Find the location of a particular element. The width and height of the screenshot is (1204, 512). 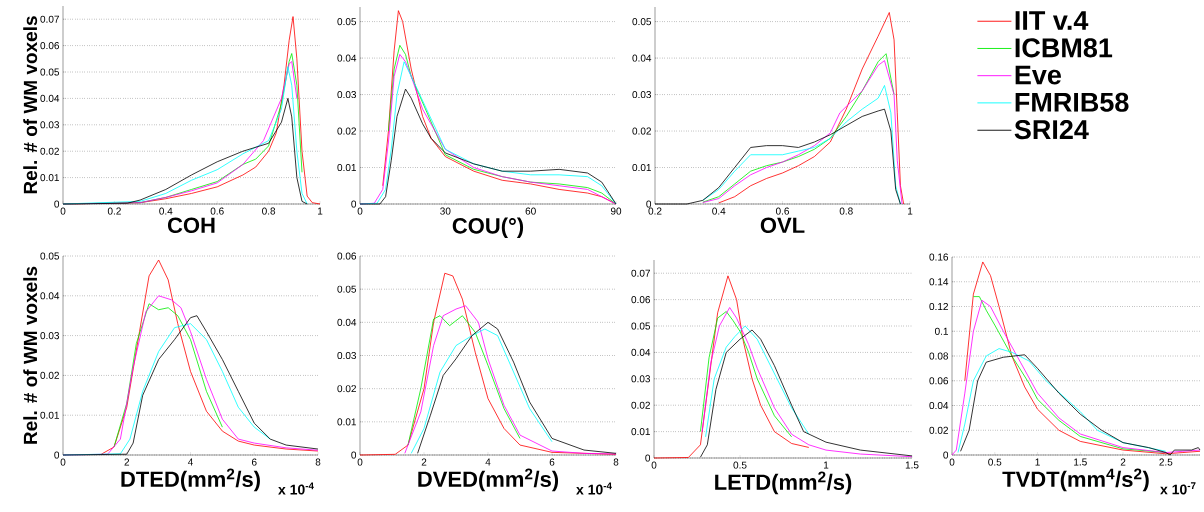

x-axis-title: DTED(mm$^{2}$/s) is located at coordinates (190, 480).